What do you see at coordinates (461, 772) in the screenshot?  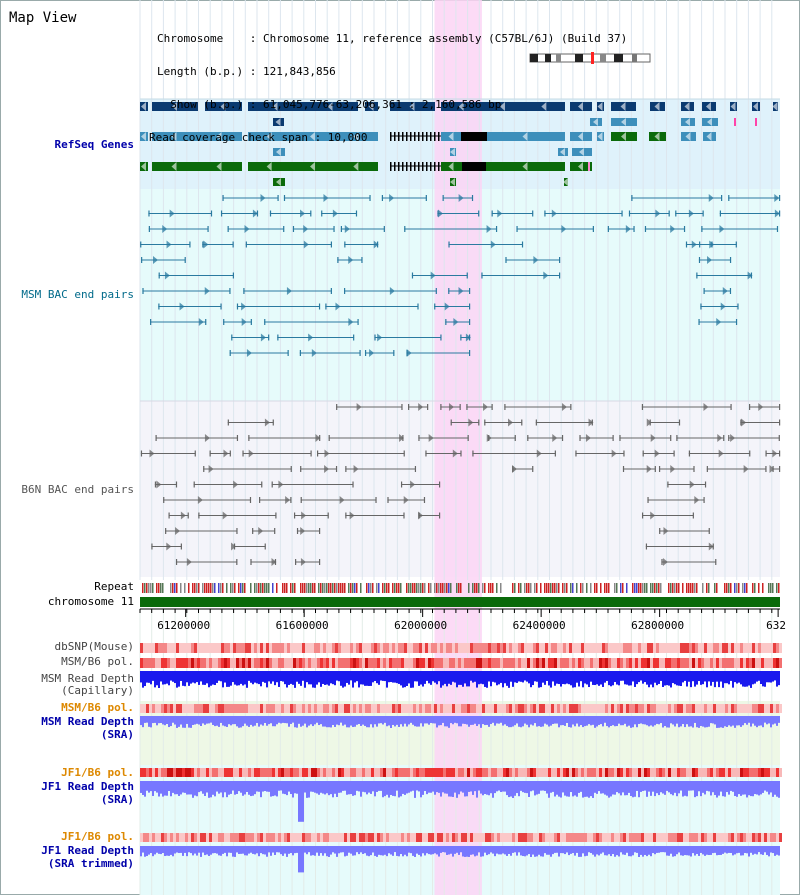 I see `jf1-b6-pol-strip` at bounding box center [461, 772].